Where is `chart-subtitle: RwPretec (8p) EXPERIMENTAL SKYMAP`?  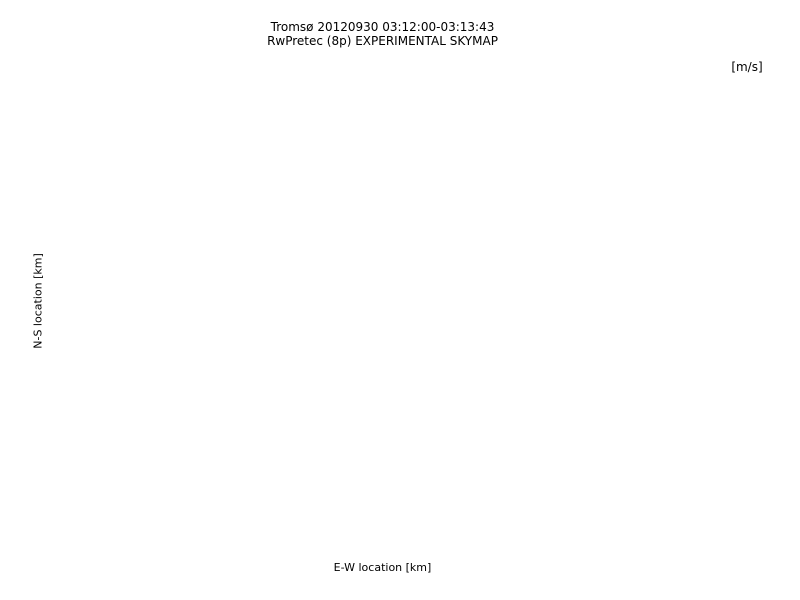
chart-subtitle: RwPretec (8p) EXPERIMENTAL SKYMAP is located at coordinates (382, 41).